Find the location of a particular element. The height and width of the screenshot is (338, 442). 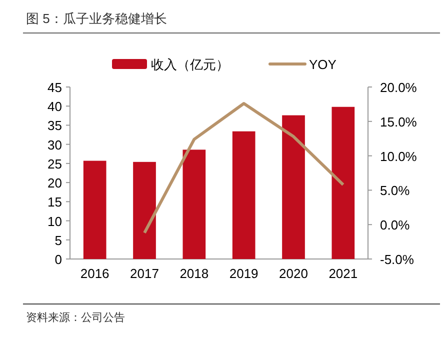

y-tick-label: 20 is located at coordinates (55, 183).